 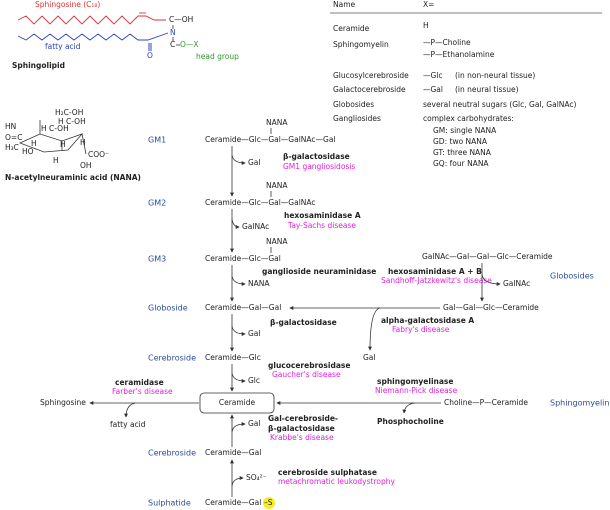 What do you see at coordinates (157, 203) in the screenshot?
I see `level-label: GM2` at bounding box center [157, 203].